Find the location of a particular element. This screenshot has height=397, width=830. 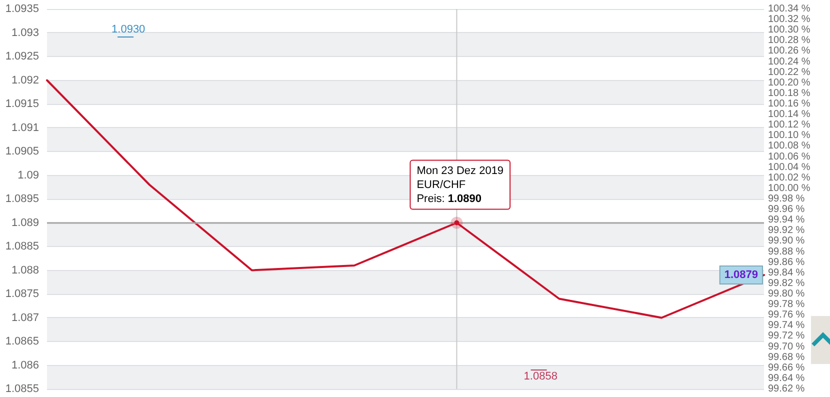

y2-tick-label: 99.64 % is located at coordinates (786, 378).